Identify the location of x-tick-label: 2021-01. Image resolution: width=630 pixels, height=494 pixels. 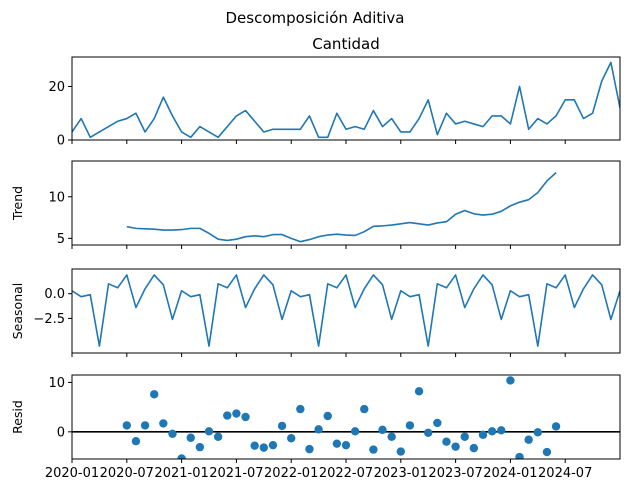
(181, 473).